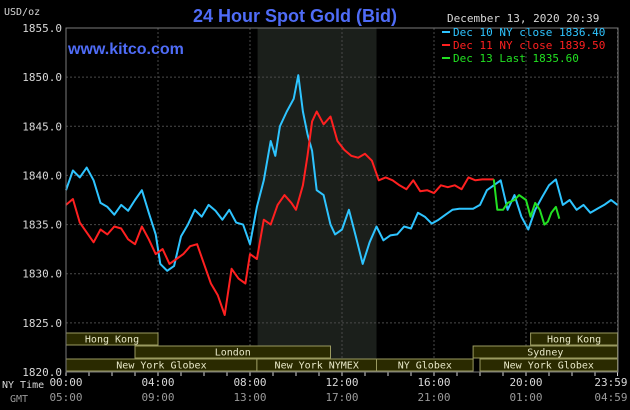 This screenshot has height=410, width=630. What do you see at coordinates (529, 32) in the screenshot?
I see `legend-entry: Dec 10 NY close 1836.40` at bounding box center [529, 32].